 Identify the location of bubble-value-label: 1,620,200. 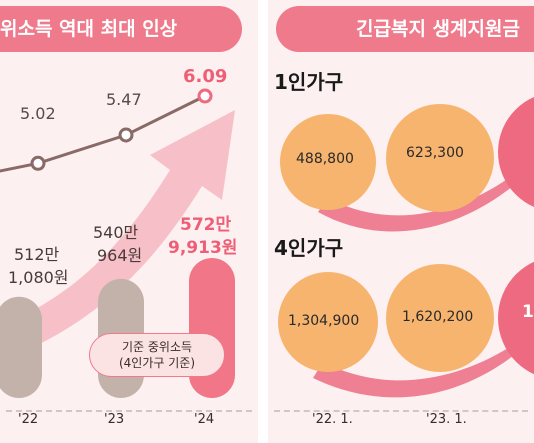
(438, 317).